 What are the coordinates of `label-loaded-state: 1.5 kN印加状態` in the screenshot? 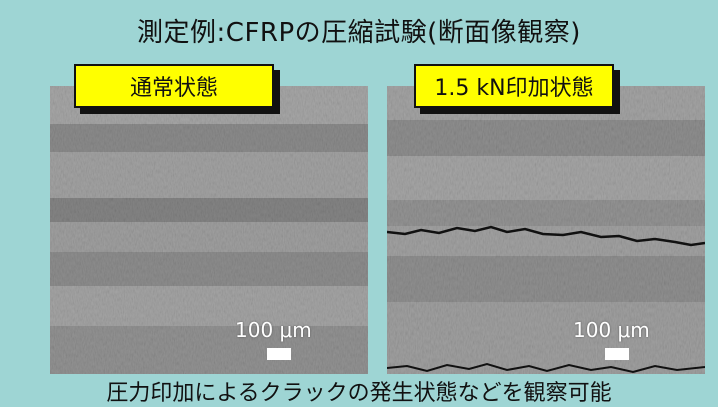 It's located at (514, 86).